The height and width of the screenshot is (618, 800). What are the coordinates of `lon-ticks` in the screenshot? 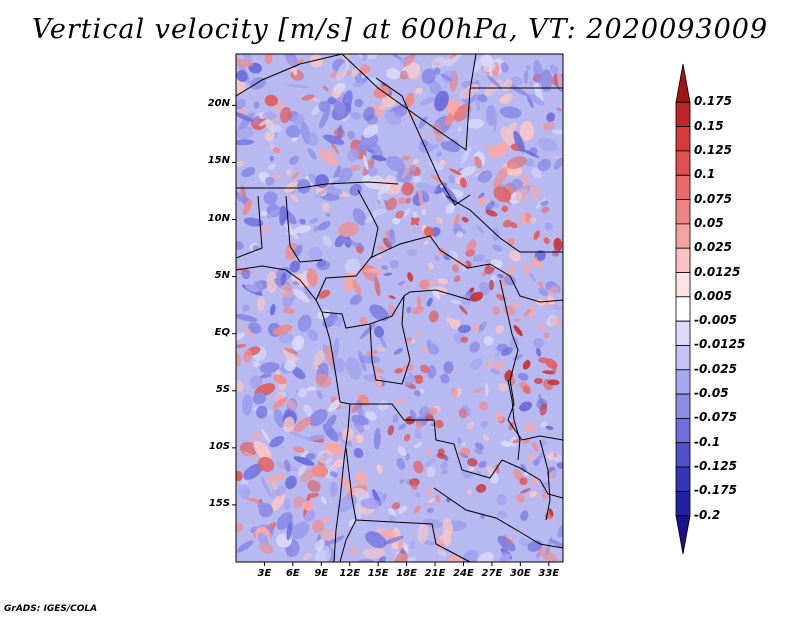 It's located at (406, 564).